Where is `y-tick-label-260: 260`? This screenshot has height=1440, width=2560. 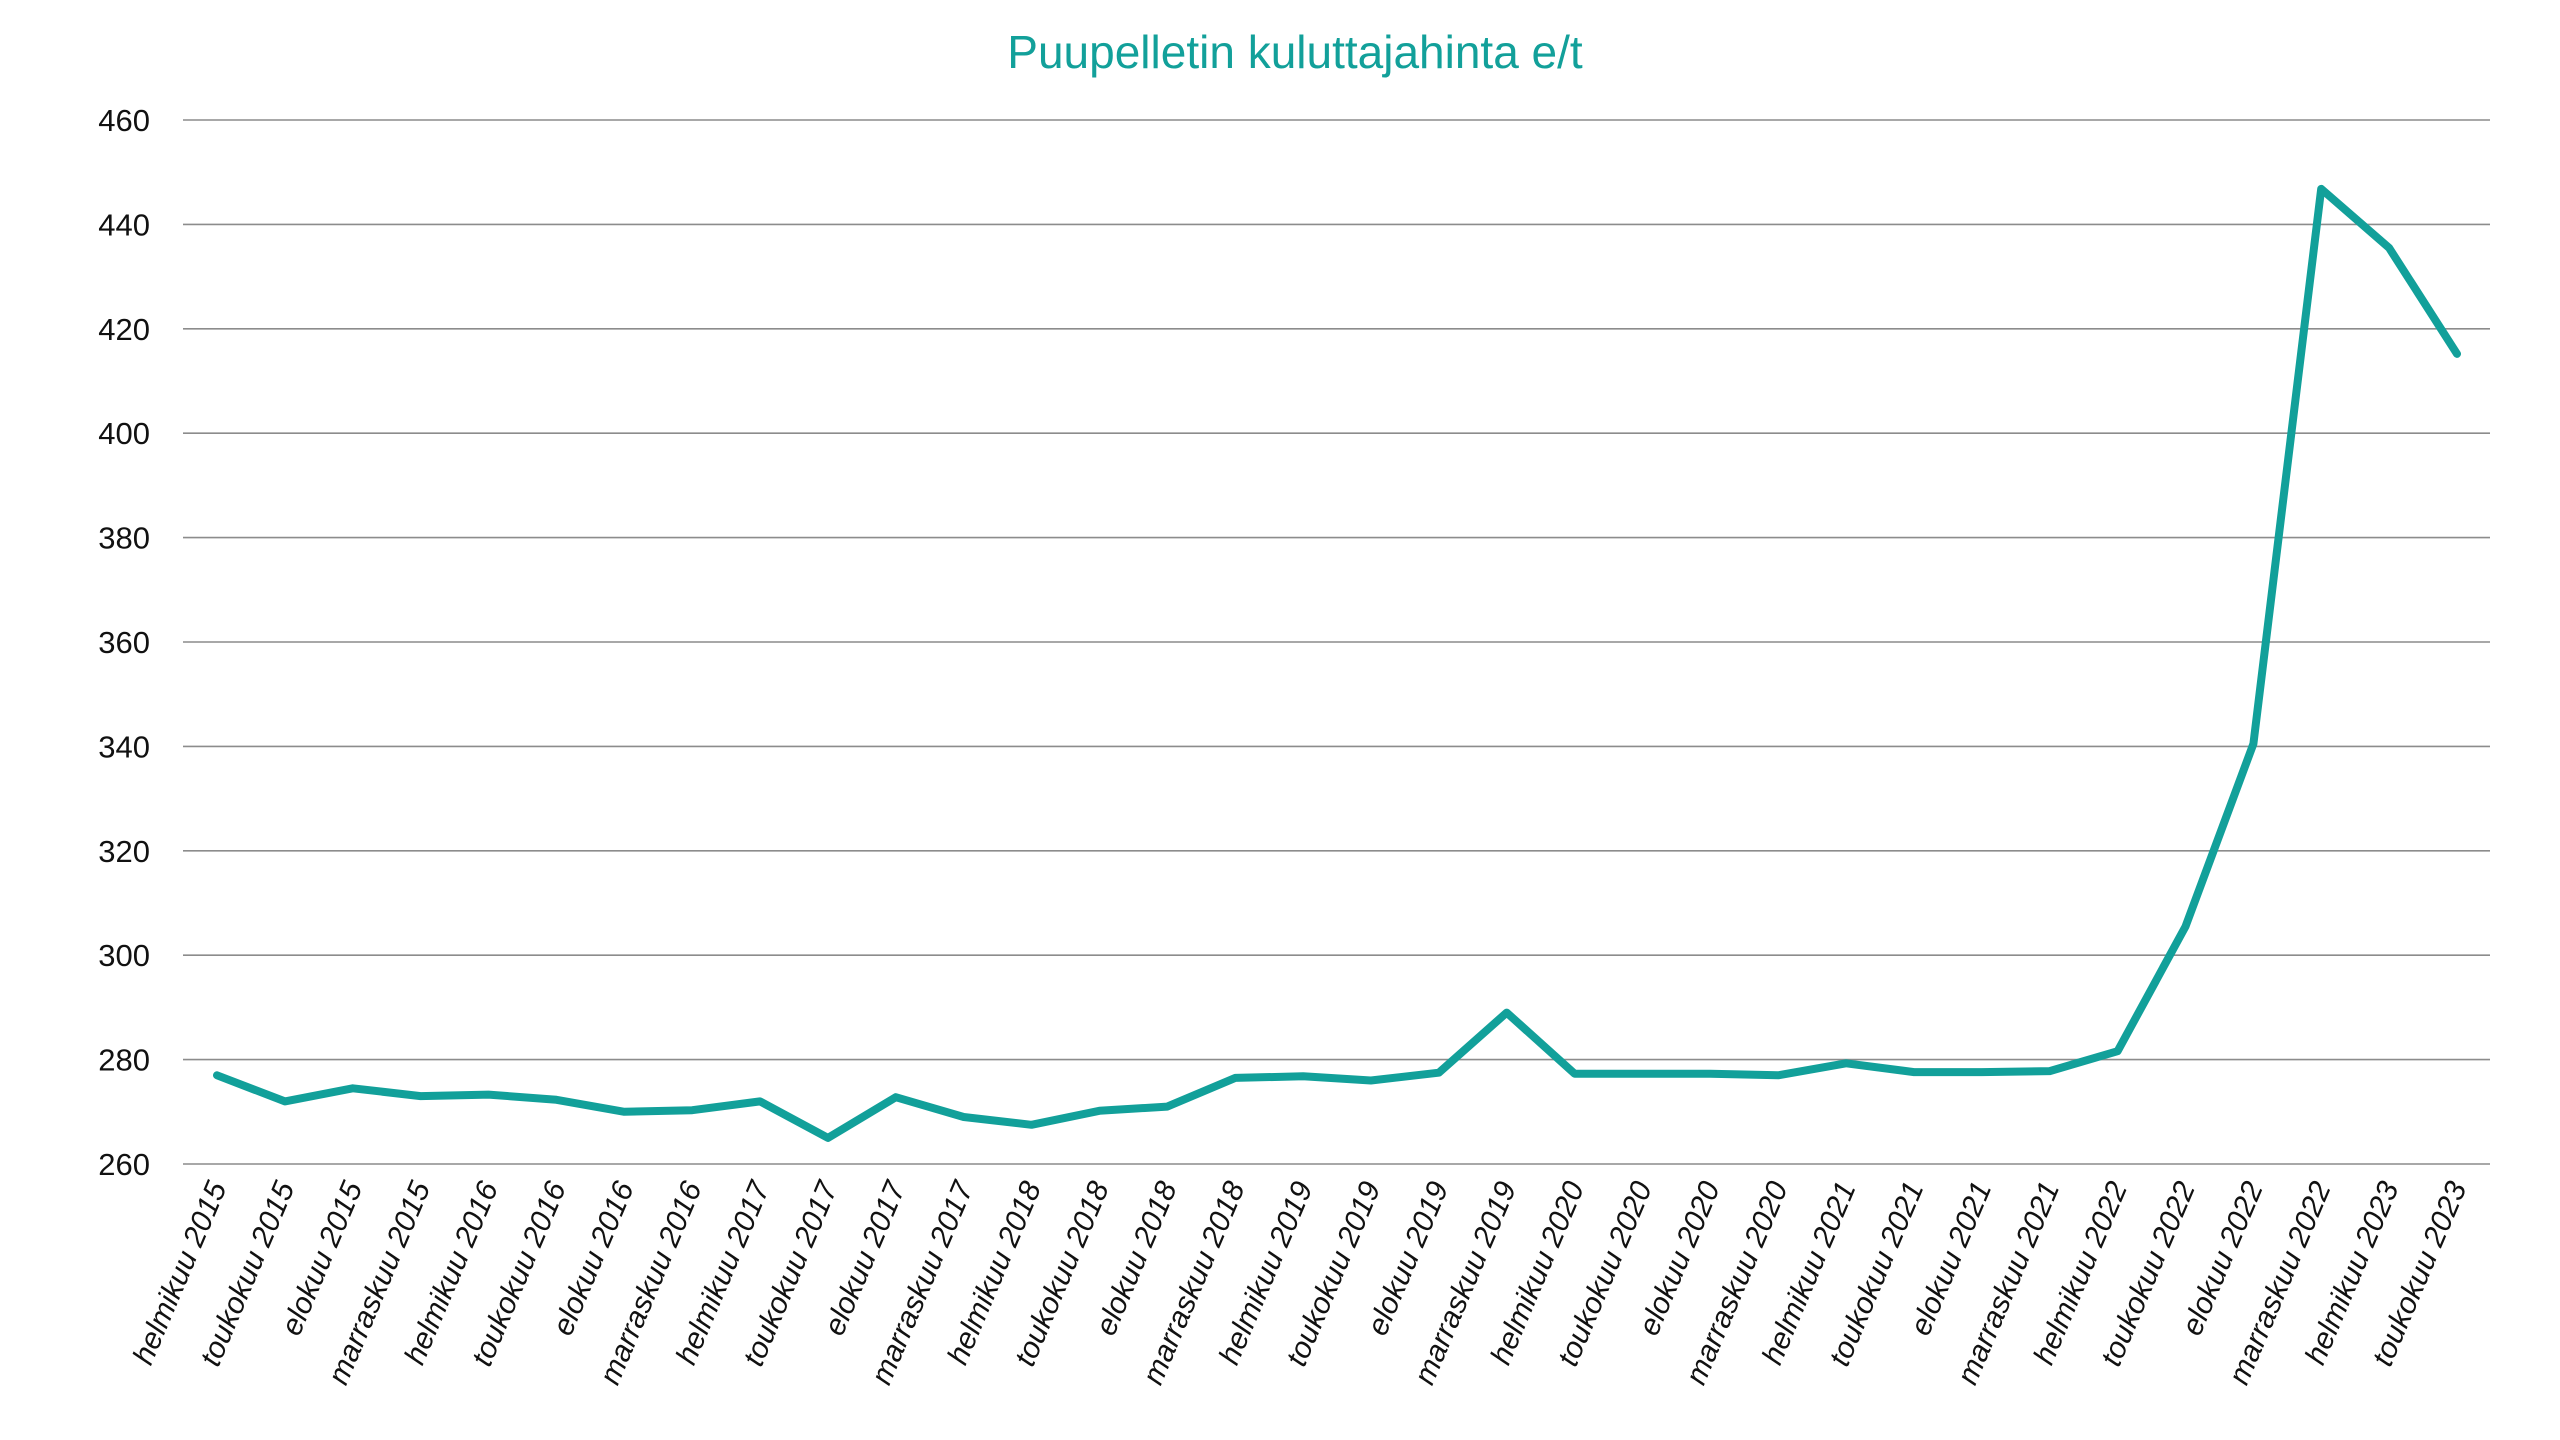
y-tick-label-260: 260 is located at coordinates (124, 1164).